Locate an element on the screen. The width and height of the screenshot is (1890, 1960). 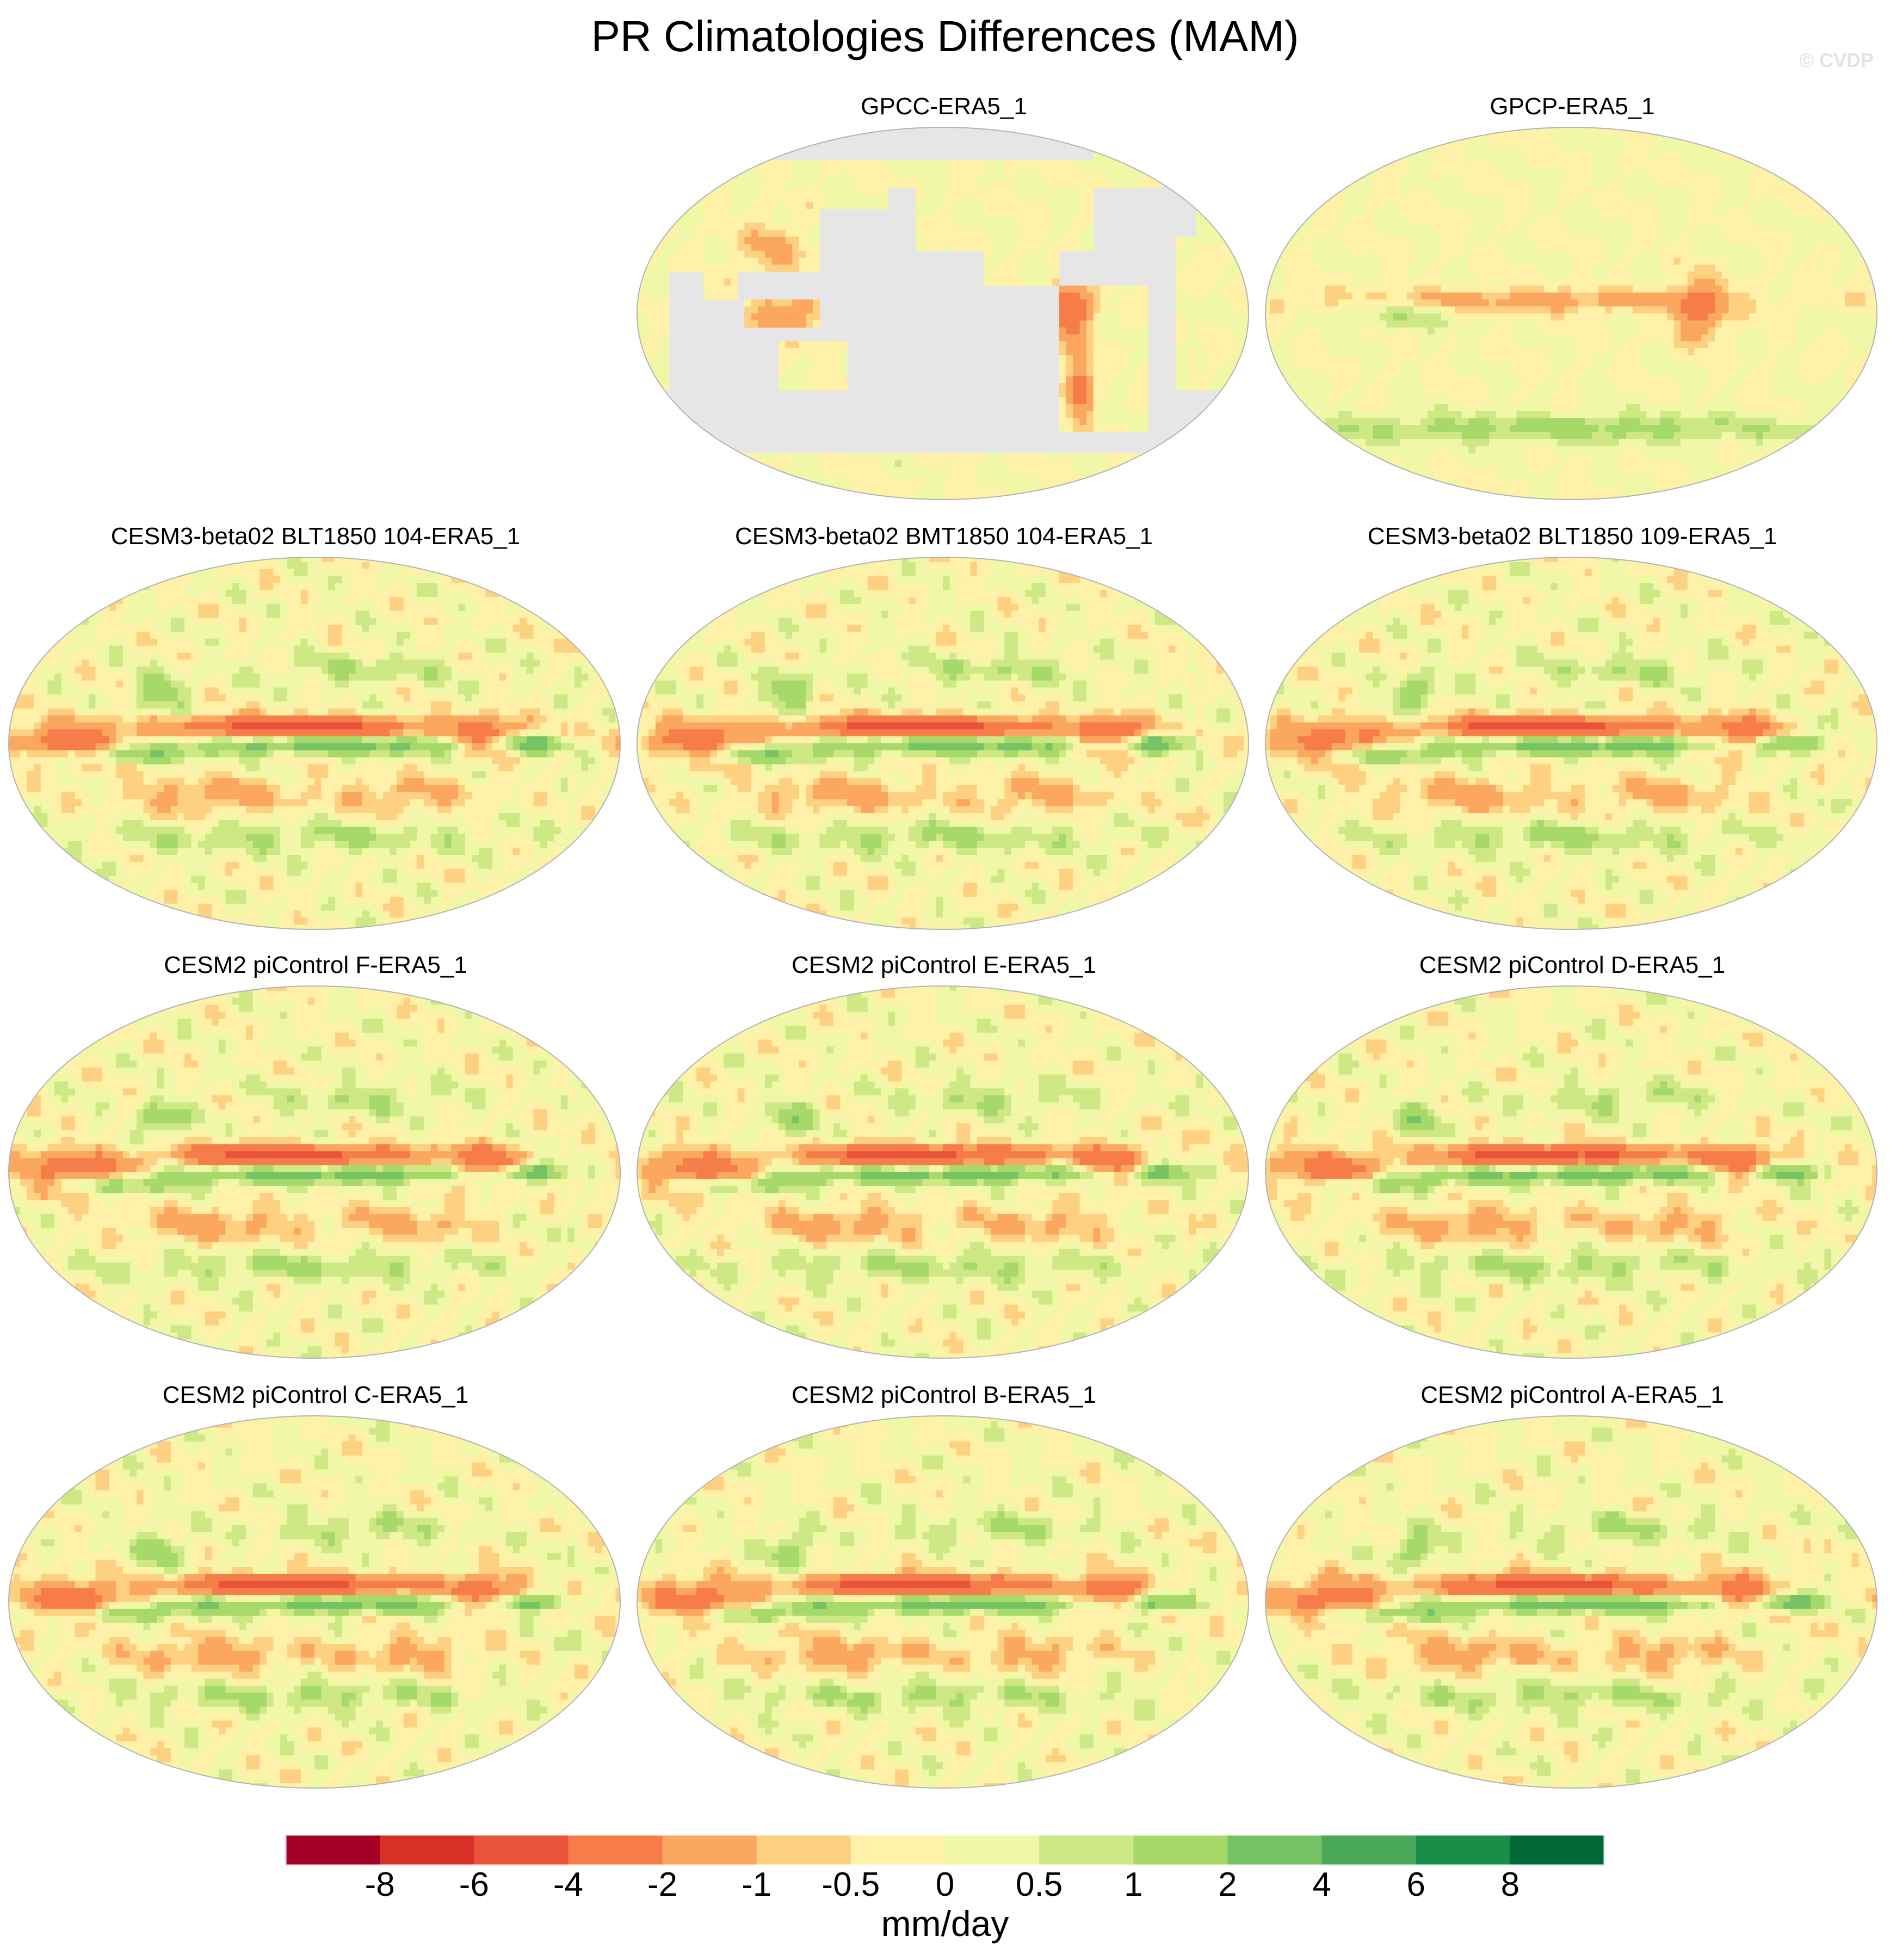
map-panel: CESM2 piControl B-ERA5_1 is located at coordinates (944, 1588).